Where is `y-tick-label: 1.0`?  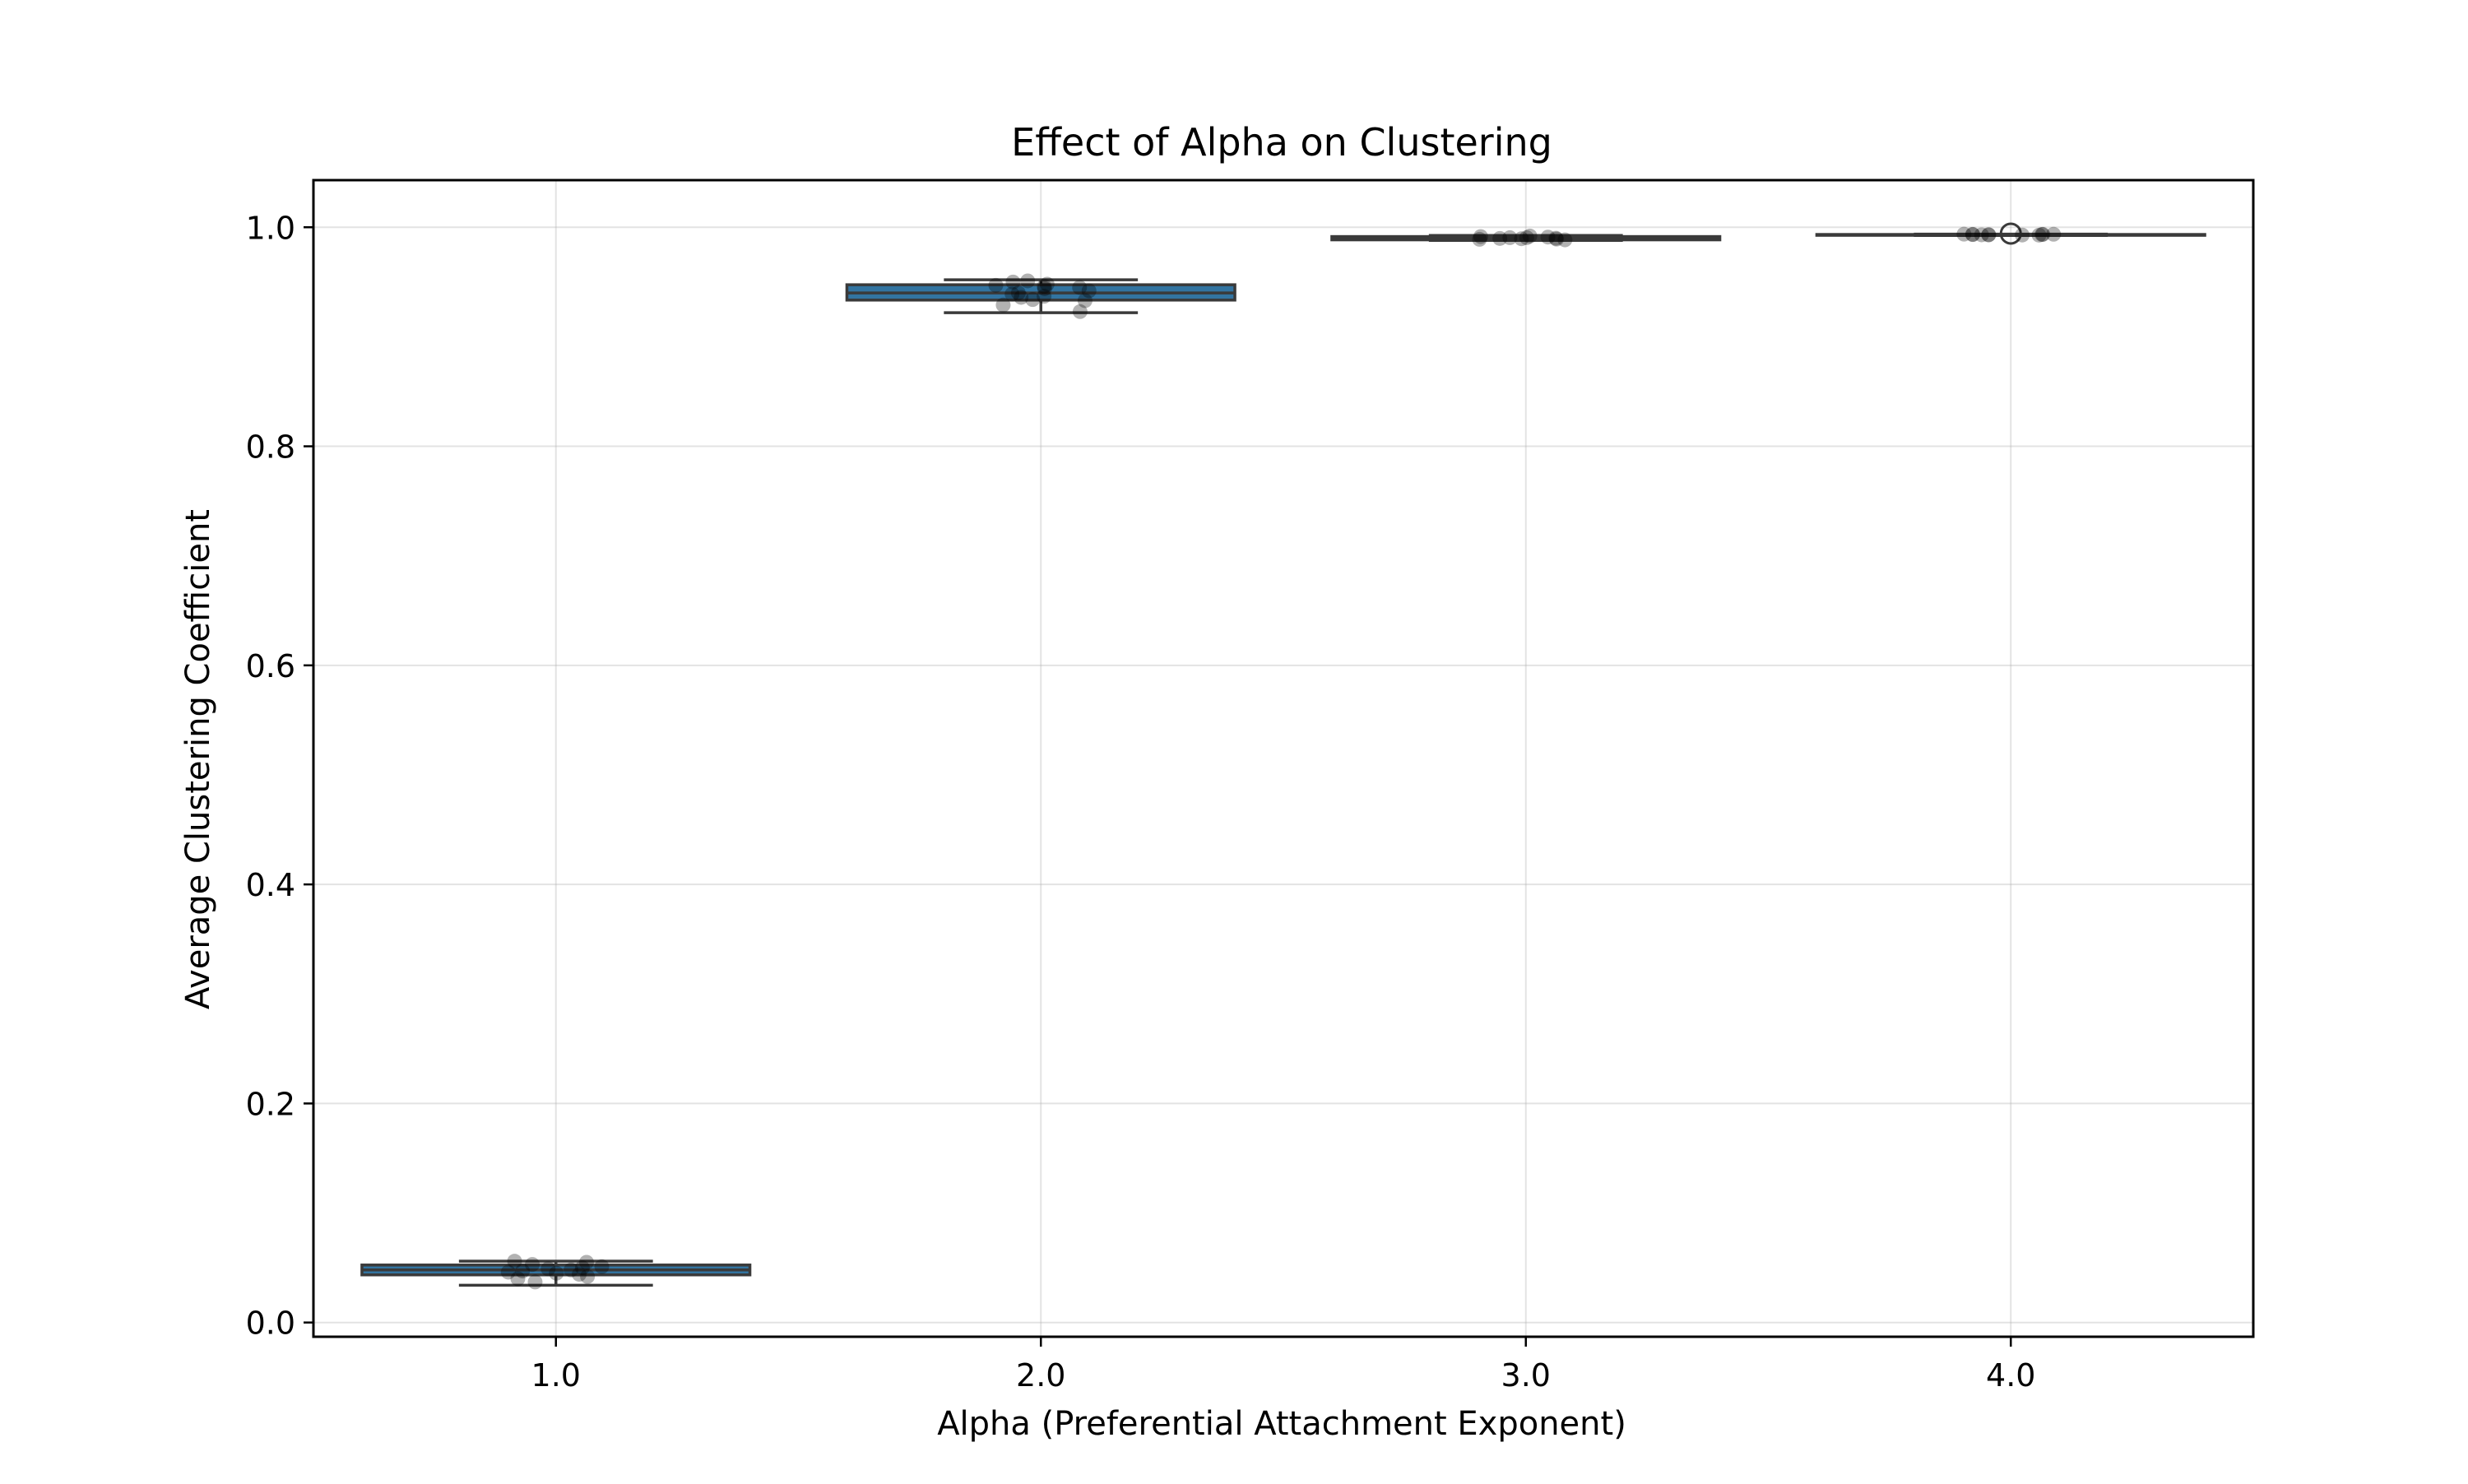
y-tick-label: 1.0 is located at coordinates (270, 228).